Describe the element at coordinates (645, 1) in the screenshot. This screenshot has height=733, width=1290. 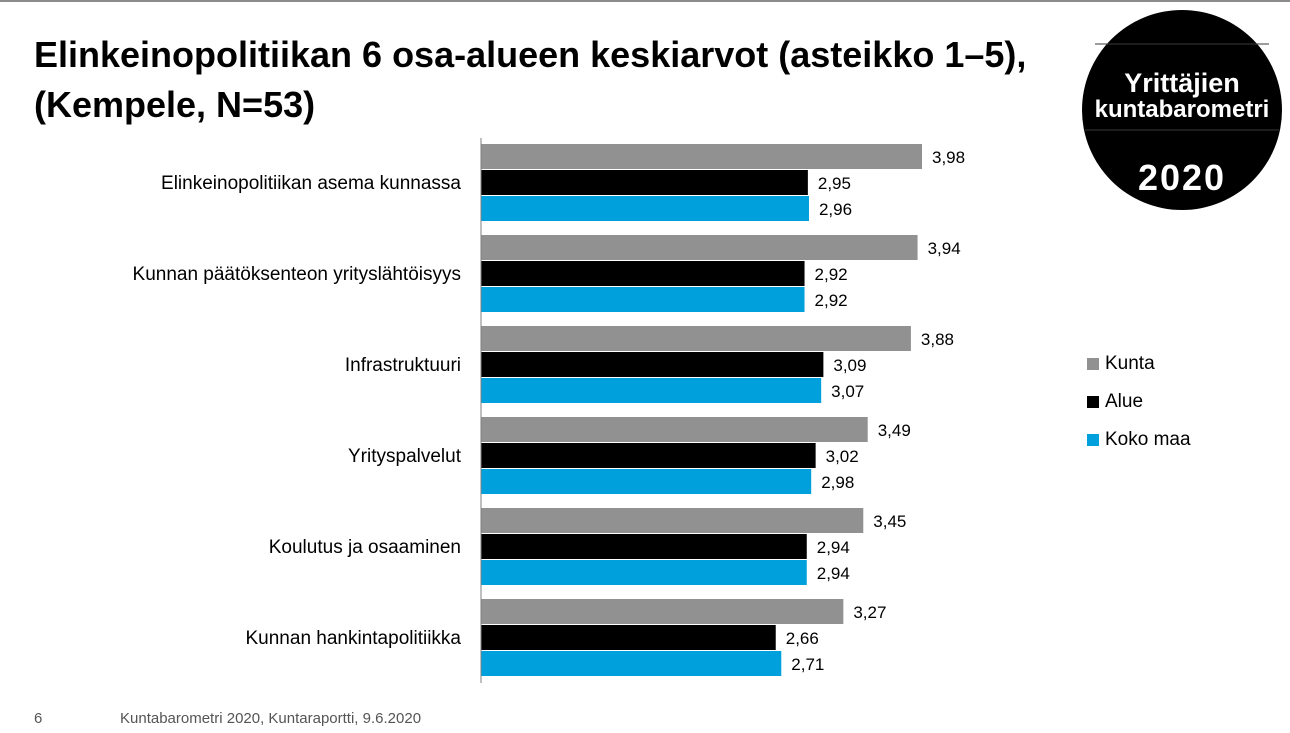
I see `top-rule` at that location.